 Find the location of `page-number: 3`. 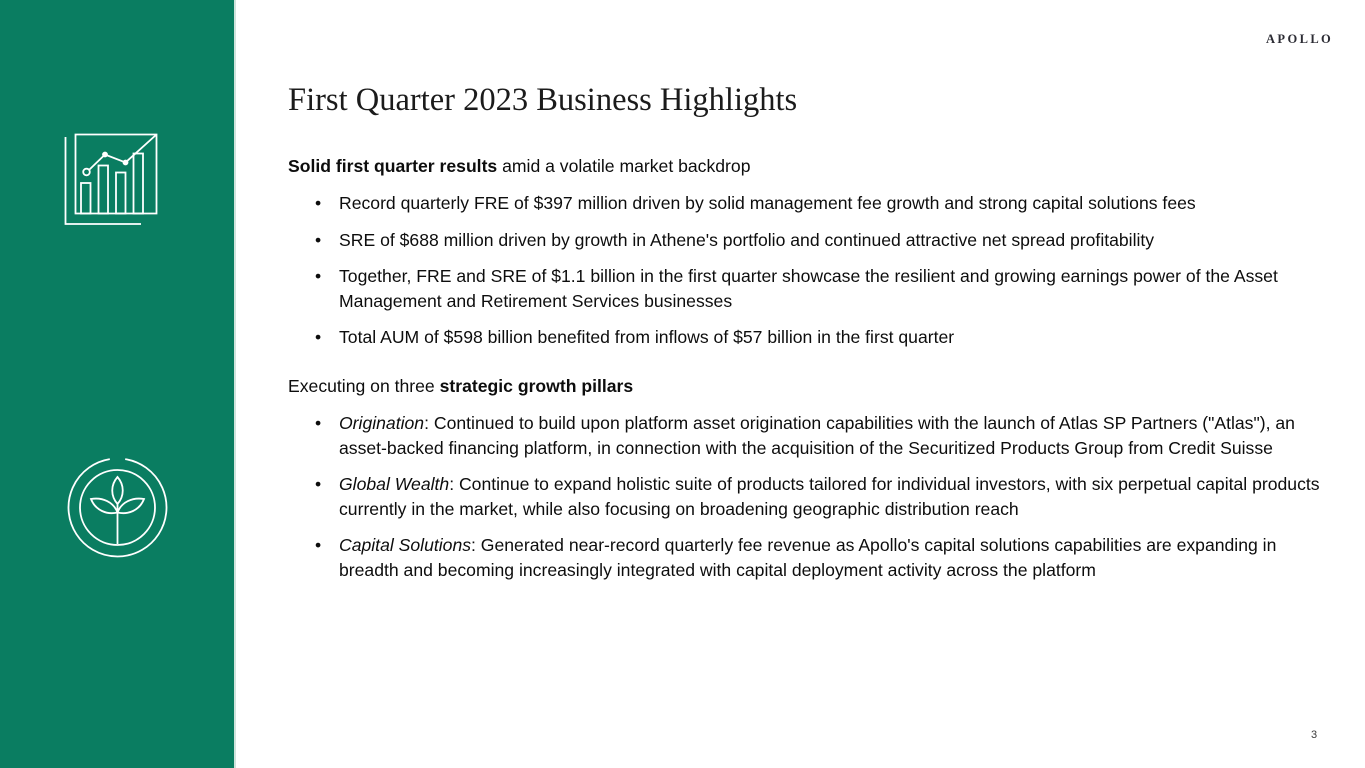

page-number: 3 is located at coordinates (1314, 735).